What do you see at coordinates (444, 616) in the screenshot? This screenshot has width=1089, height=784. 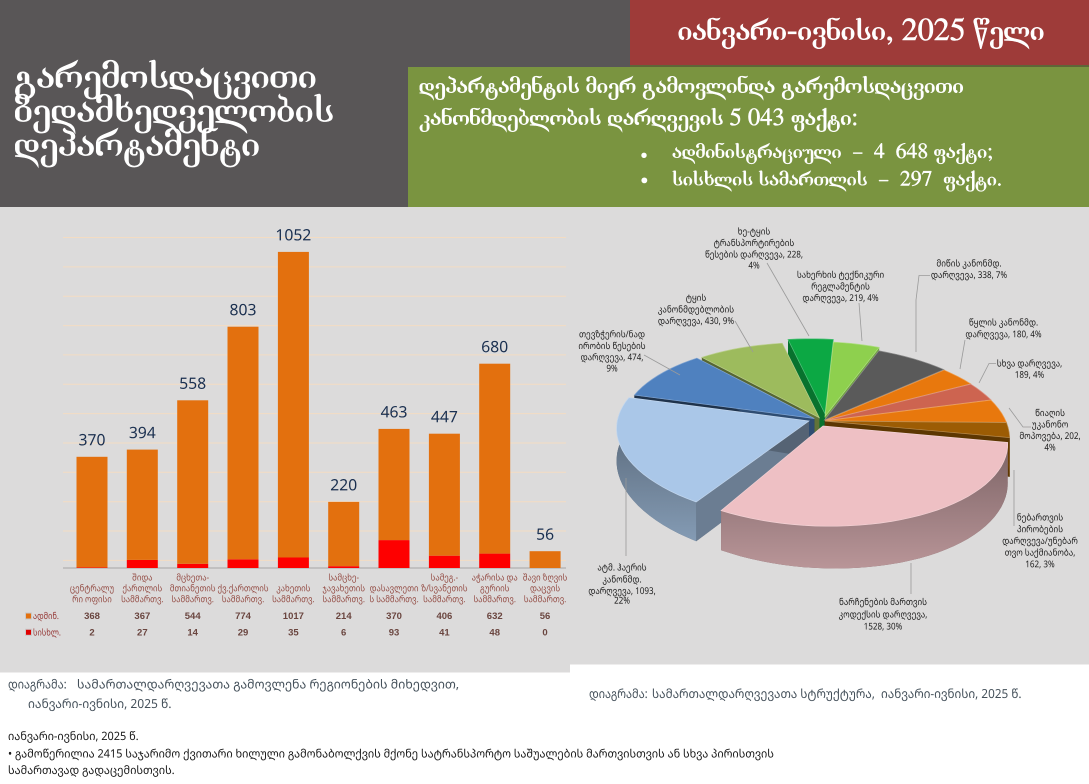 I see `svg-text: 406` at bounding box center [444, 616].